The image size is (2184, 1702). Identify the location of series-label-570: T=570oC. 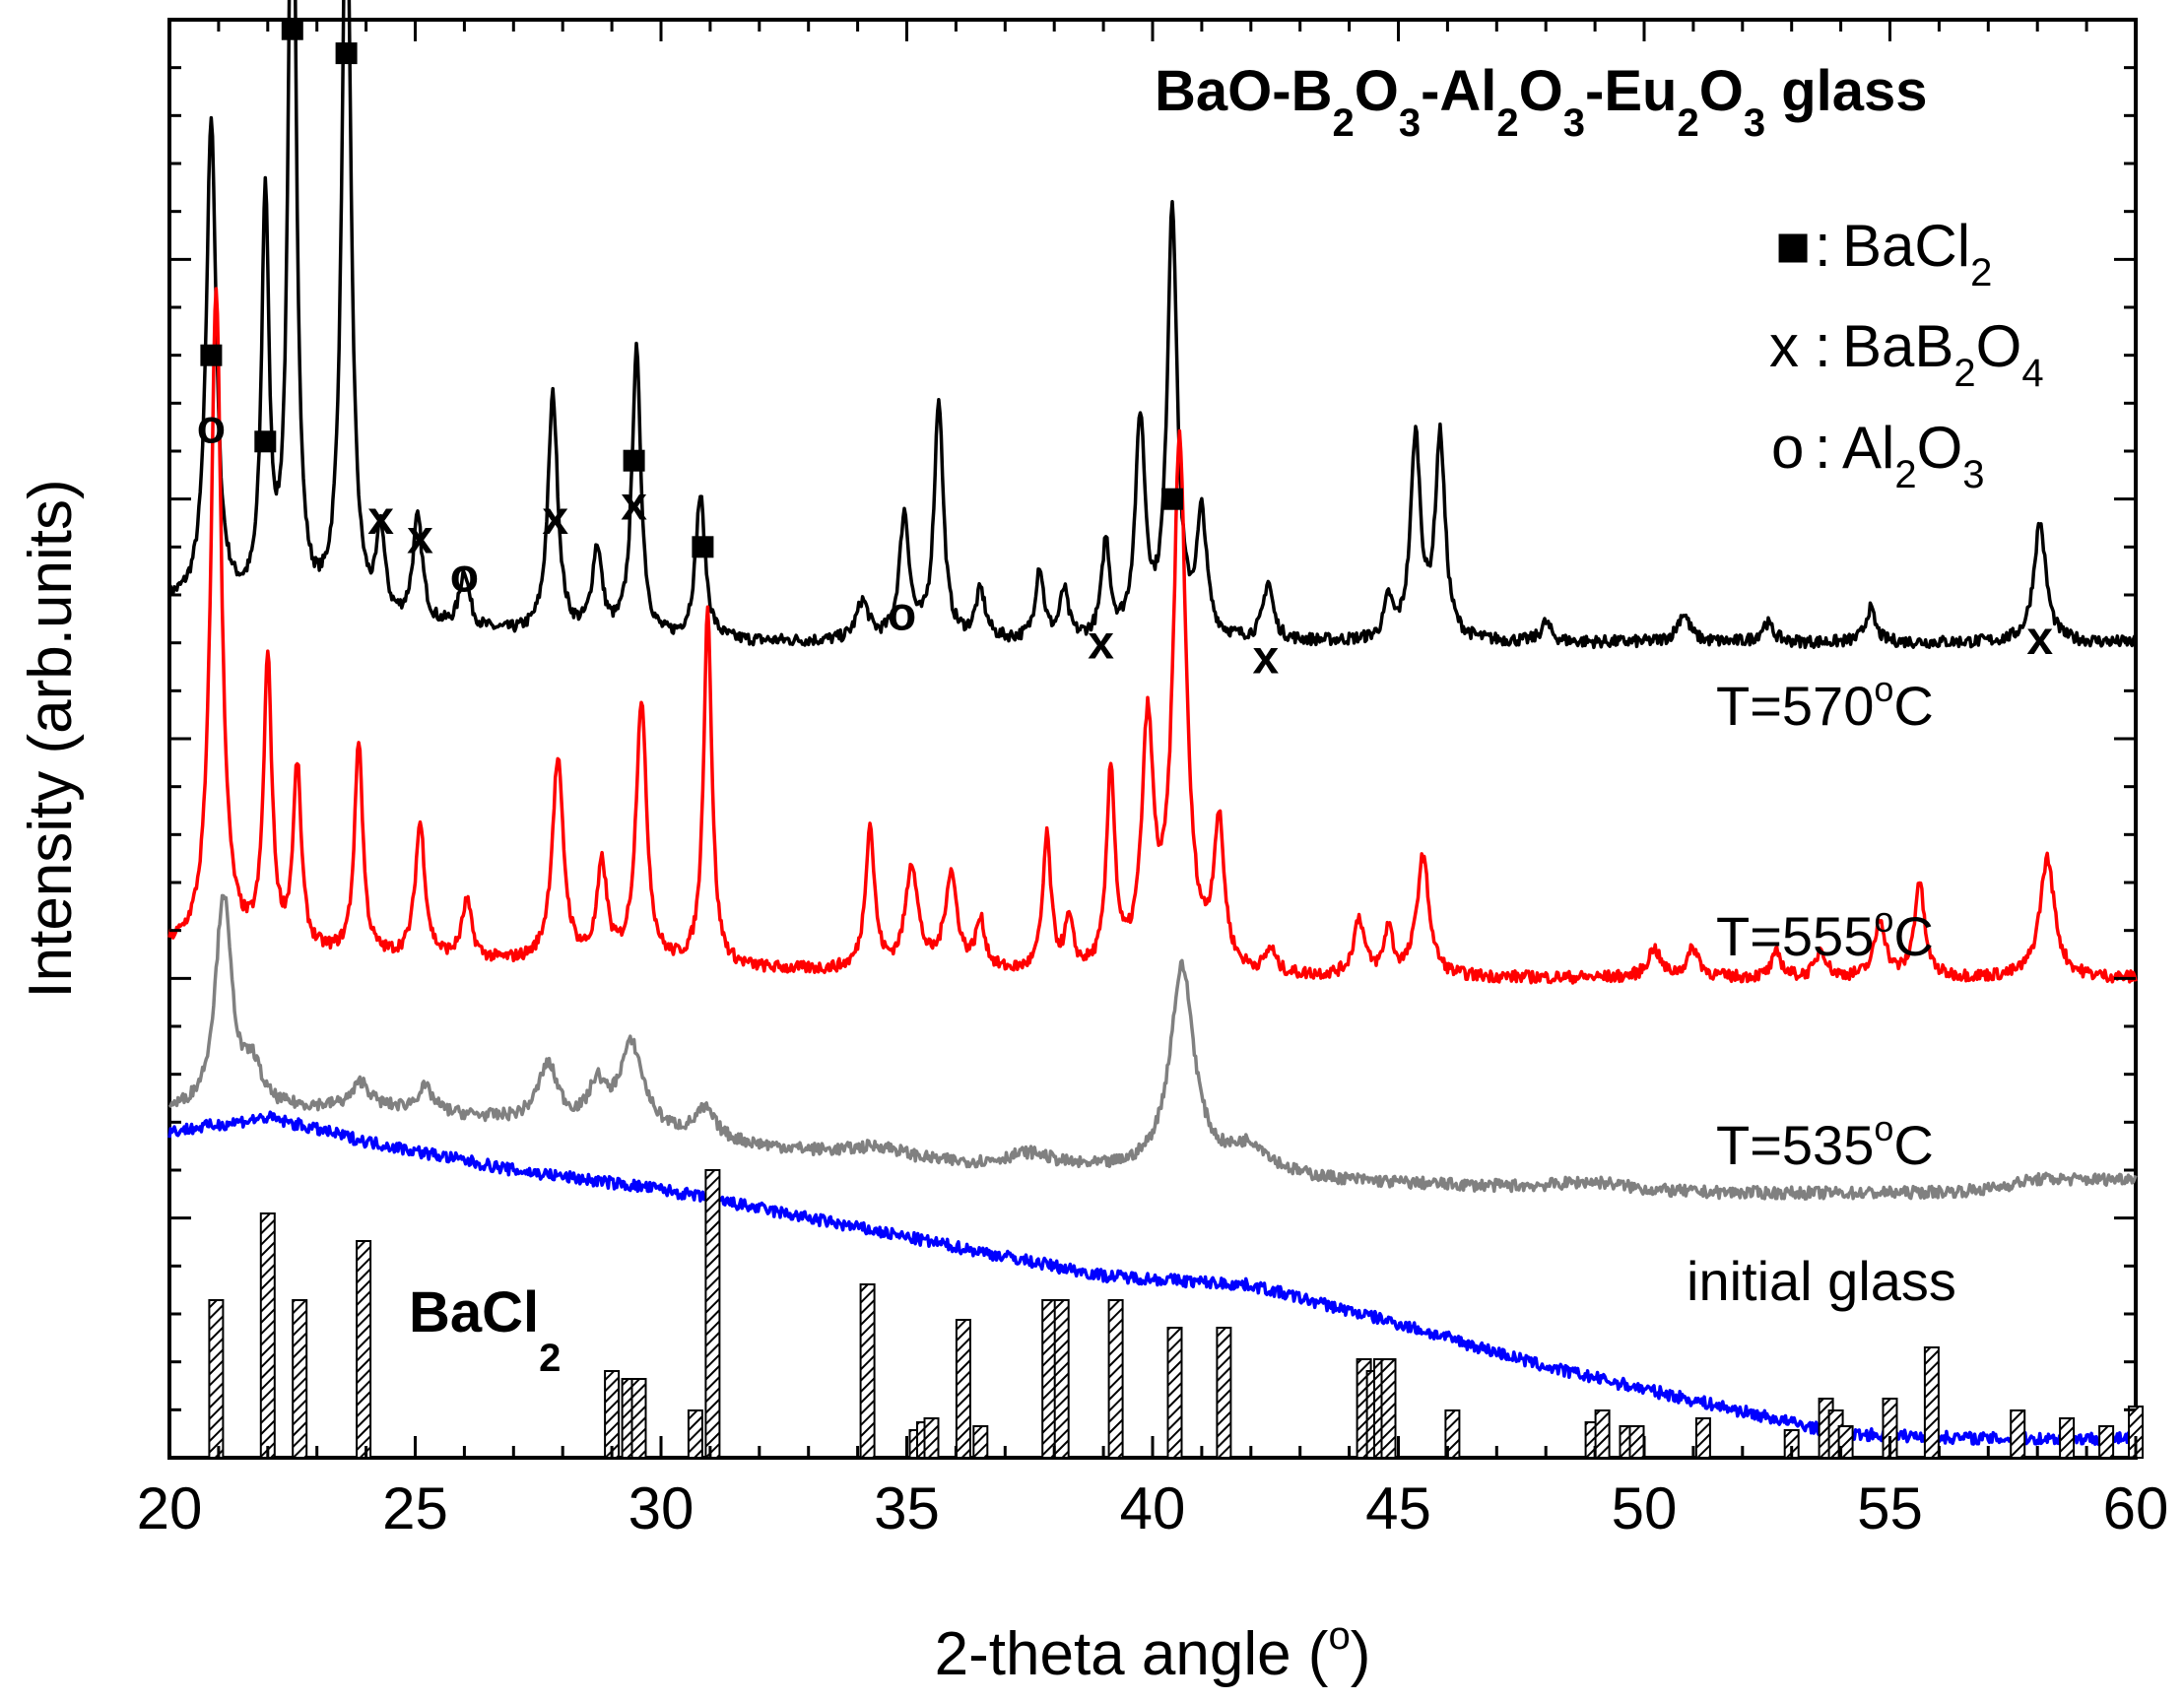
(1825, 703).